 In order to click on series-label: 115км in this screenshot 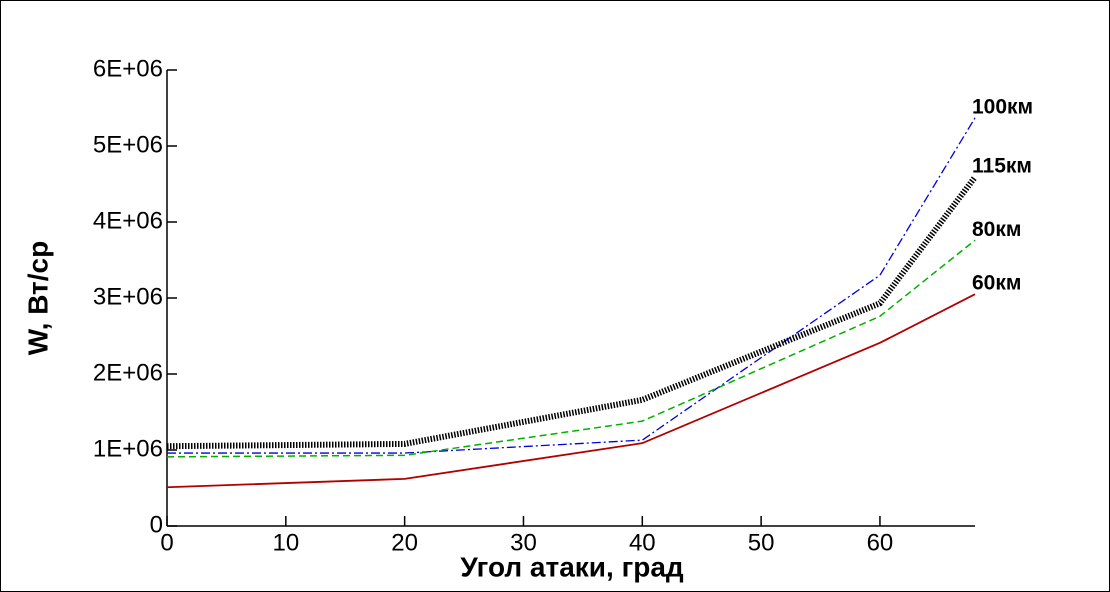, I will do `click(1002, 166)`.